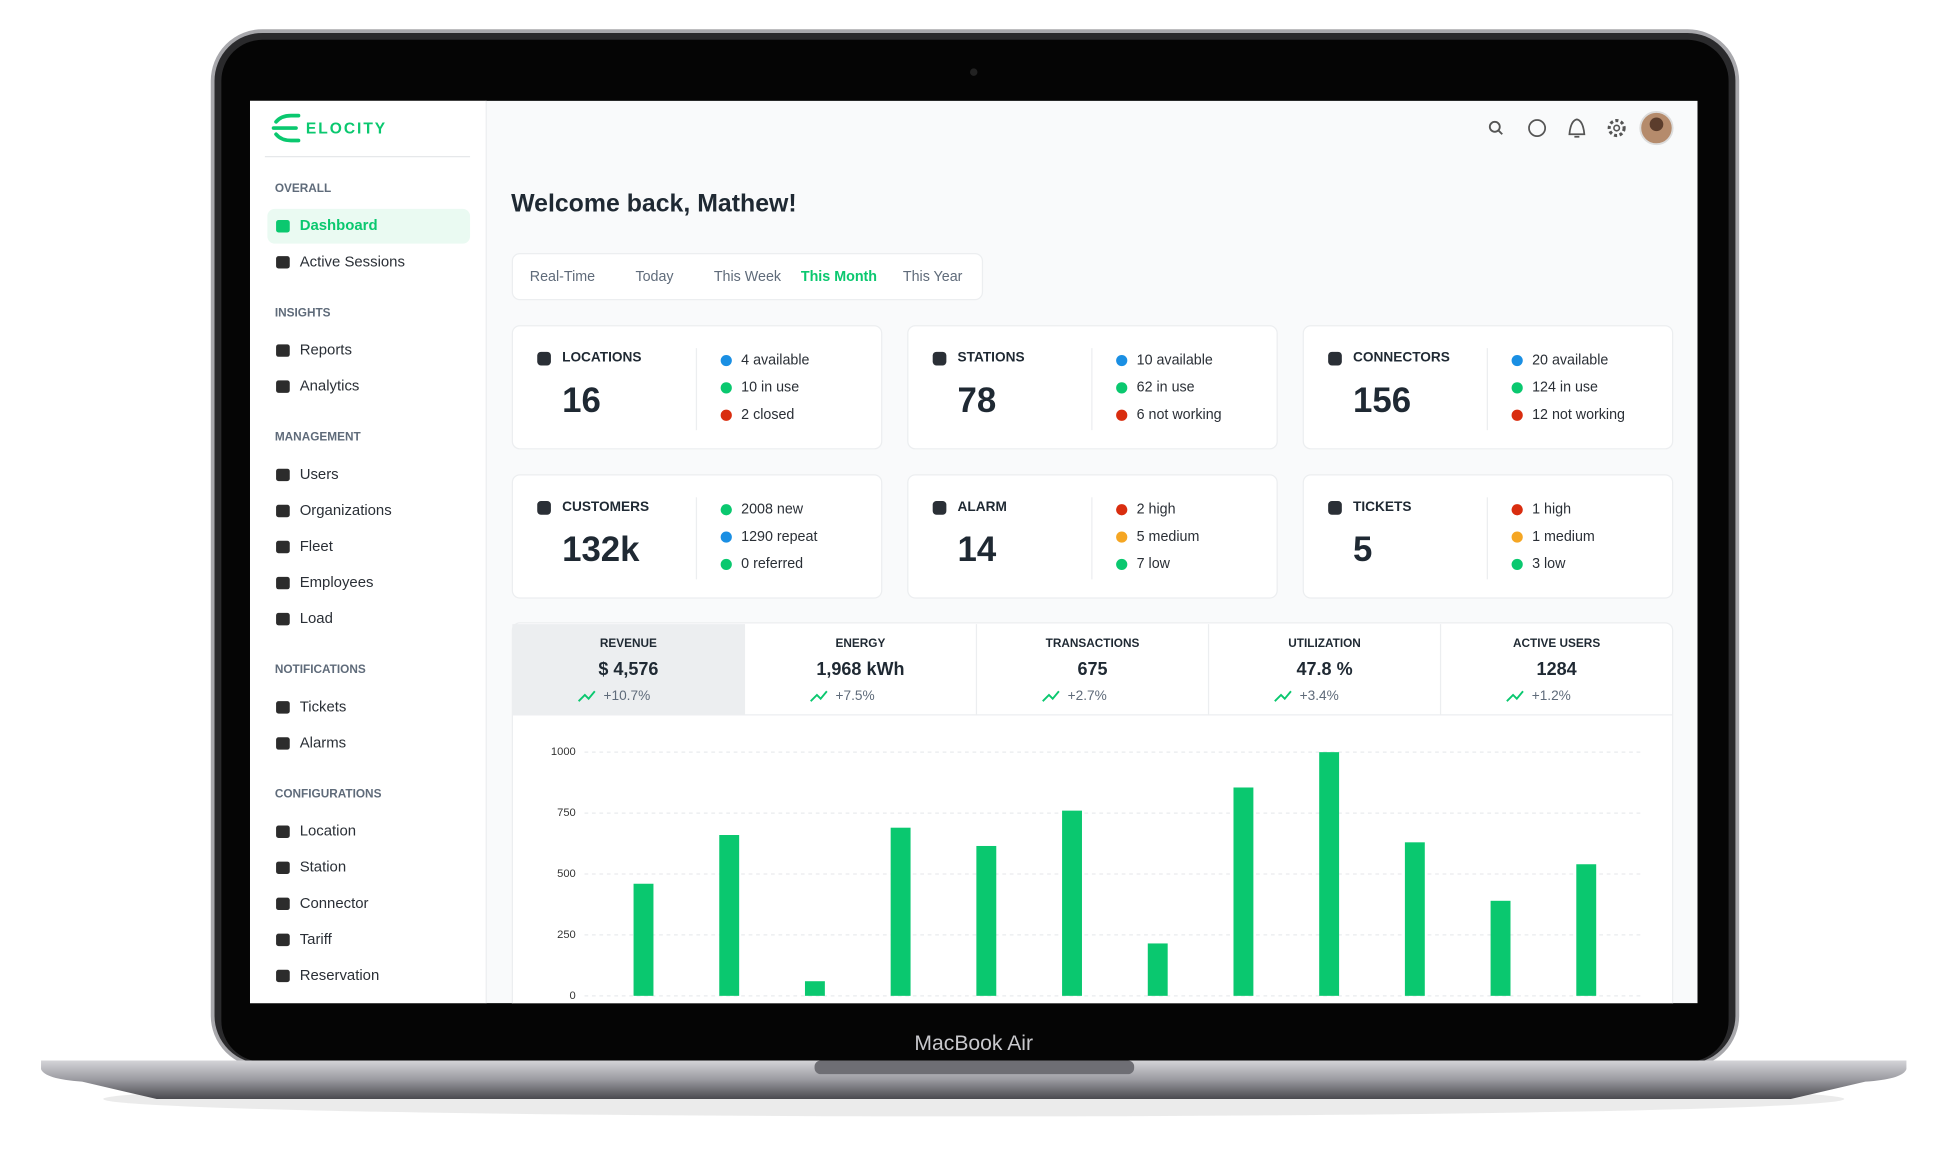  Describe the element at coordinates (1500, 132) in the screenshot. I see `search-icon-handle` at that location.